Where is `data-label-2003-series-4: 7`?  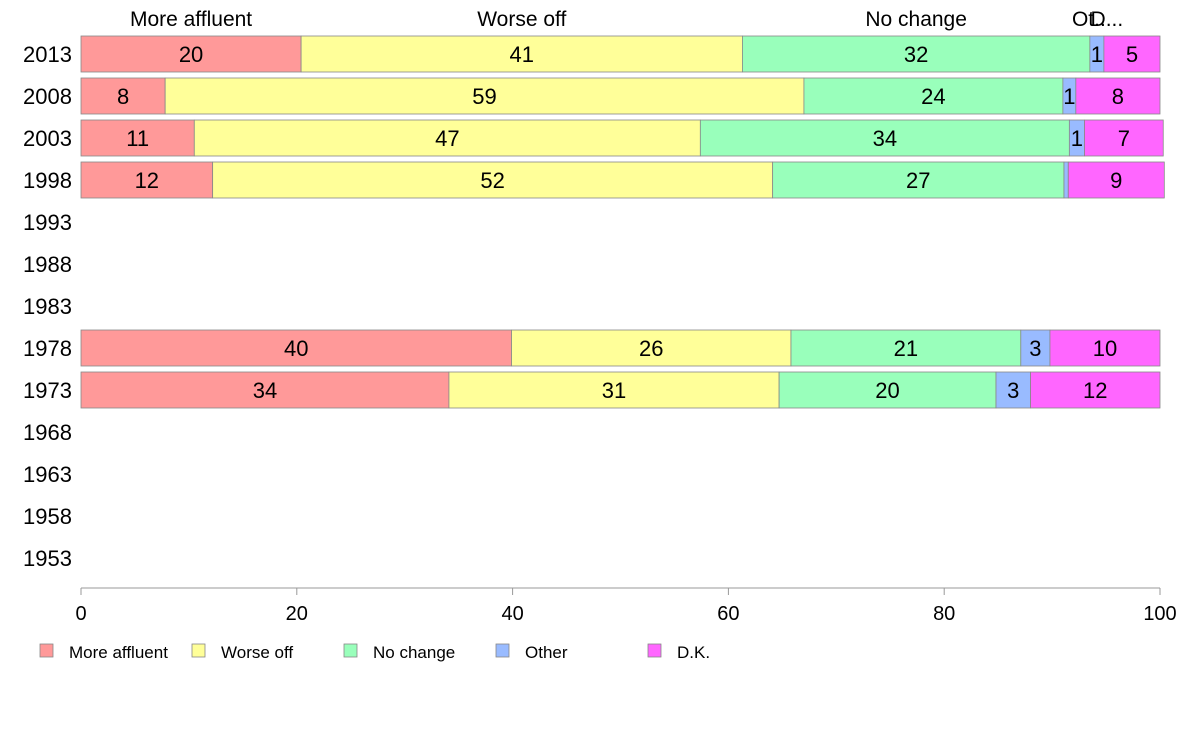 data-label-2003-series-4: 7 is located at coordinates (1124, 138).